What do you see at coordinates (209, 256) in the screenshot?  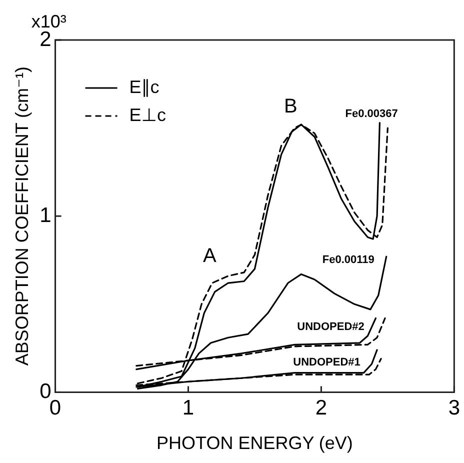 I see `annotation: A` at bounding box center [209, 256].